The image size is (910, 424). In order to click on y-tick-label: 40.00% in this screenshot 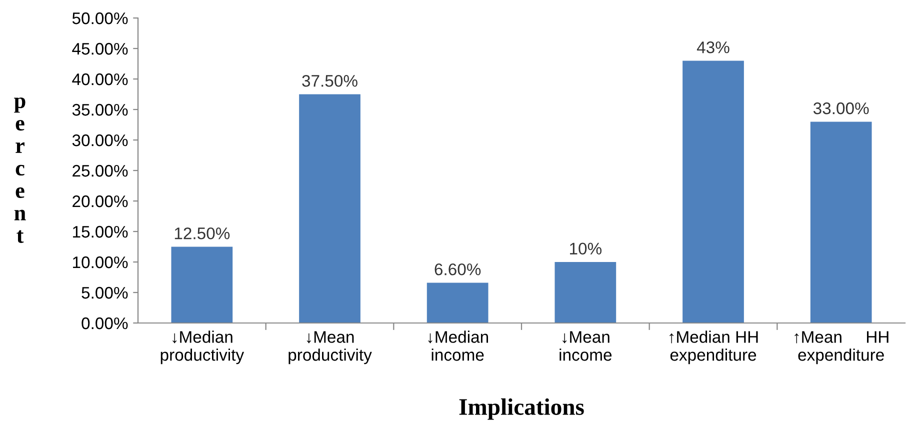, I will do `click(100, 79)`.